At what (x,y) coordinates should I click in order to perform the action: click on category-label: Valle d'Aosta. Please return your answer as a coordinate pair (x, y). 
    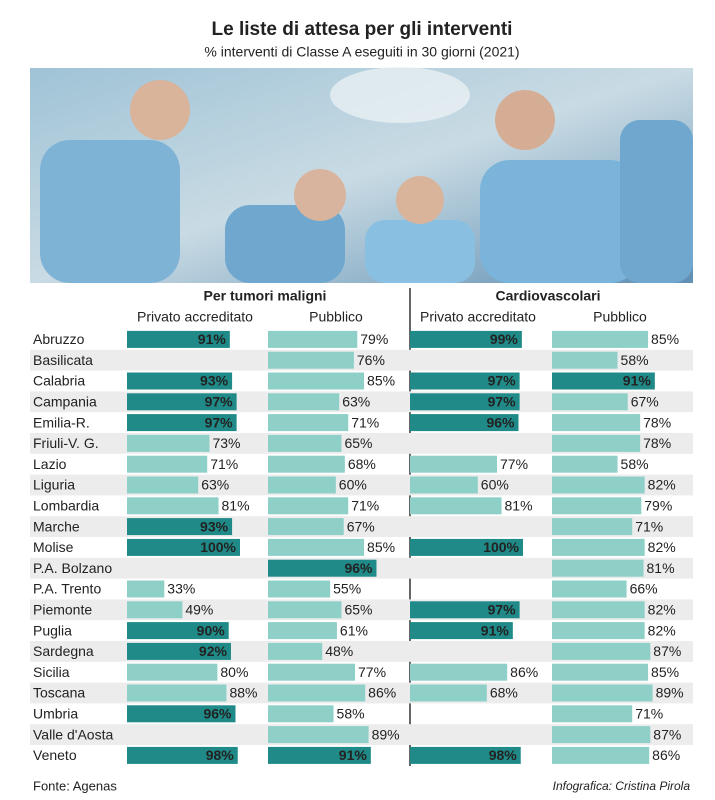
    Looking at the image, I should click on (73, 734).